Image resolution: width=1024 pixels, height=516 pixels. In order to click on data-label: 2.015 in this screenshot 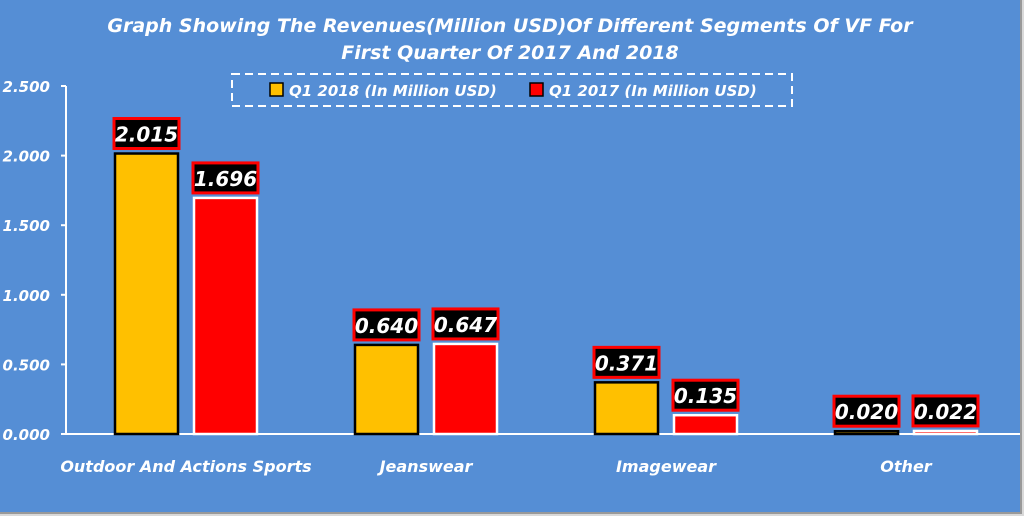, I will do `click(146, 135)`.